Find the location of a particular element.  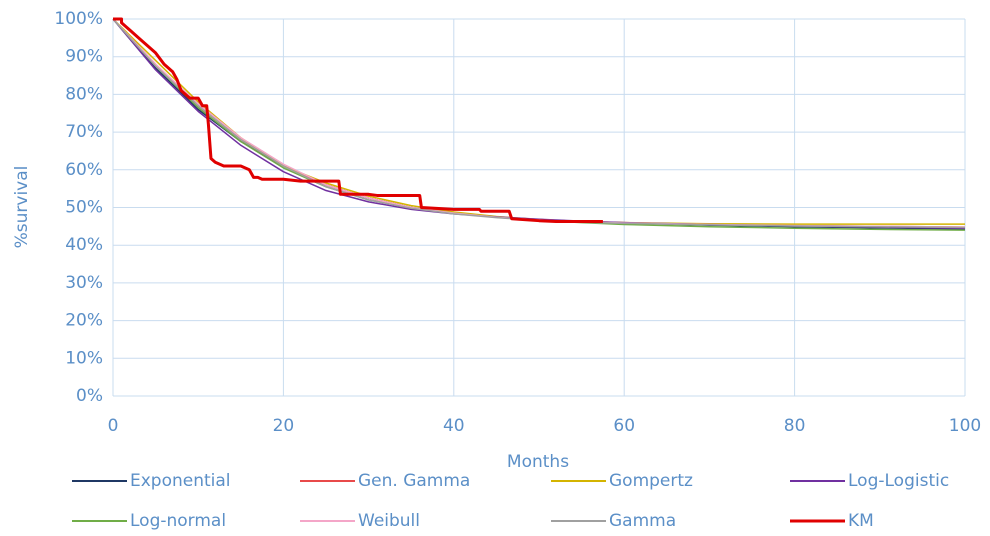

y-tick-label: 30% is located at coordinates (84, 283).